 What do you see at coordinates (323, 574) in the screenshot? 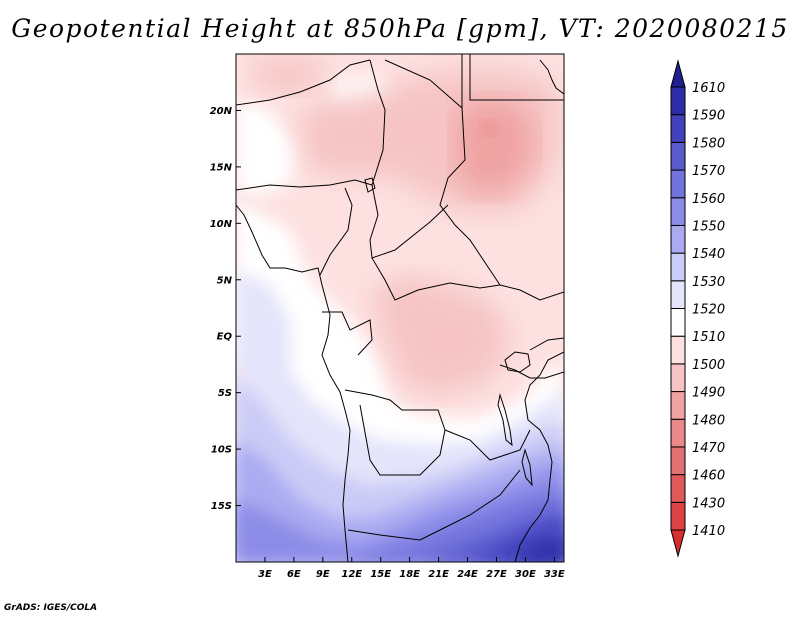
I see `x-tick-label: 9E` at bounding box center [323, 574].